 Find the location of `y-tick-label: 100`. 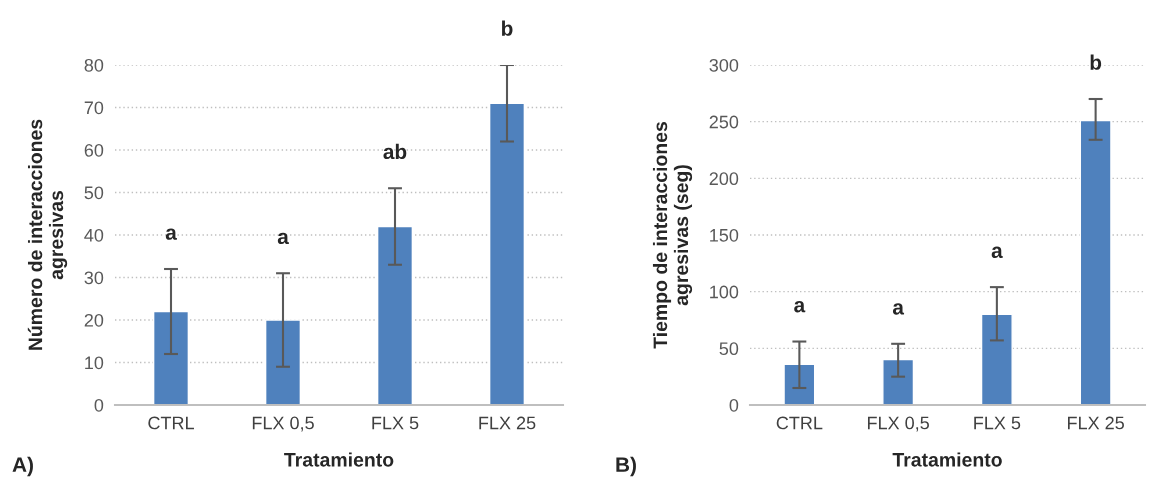

y-tick-label: 100 is located at coordinates (724, 292).